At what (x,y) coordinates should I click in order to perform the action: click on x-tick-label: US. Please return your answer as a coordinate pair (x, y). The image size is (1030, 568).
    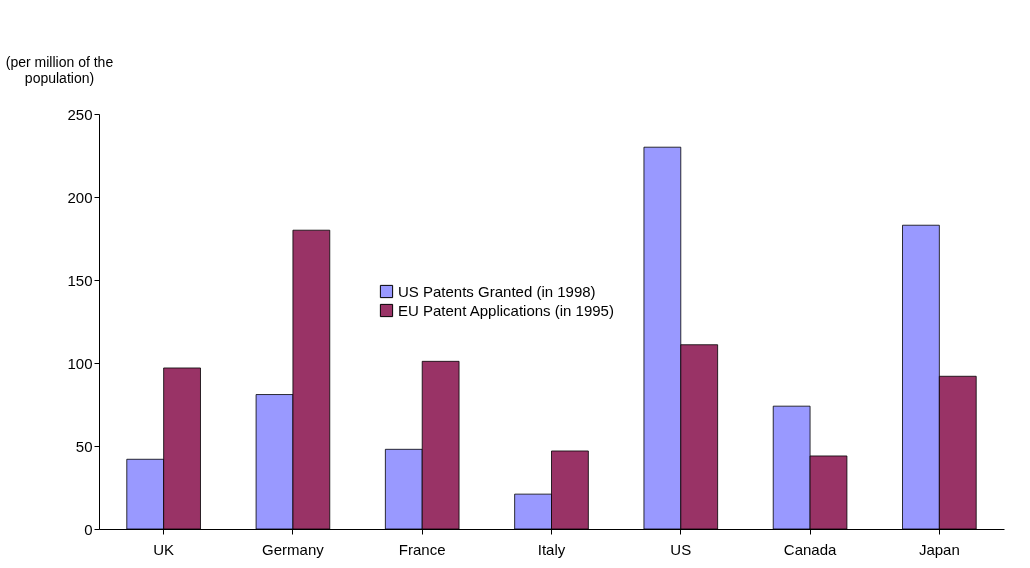
    Looking at the image, I should click on (681, 549).